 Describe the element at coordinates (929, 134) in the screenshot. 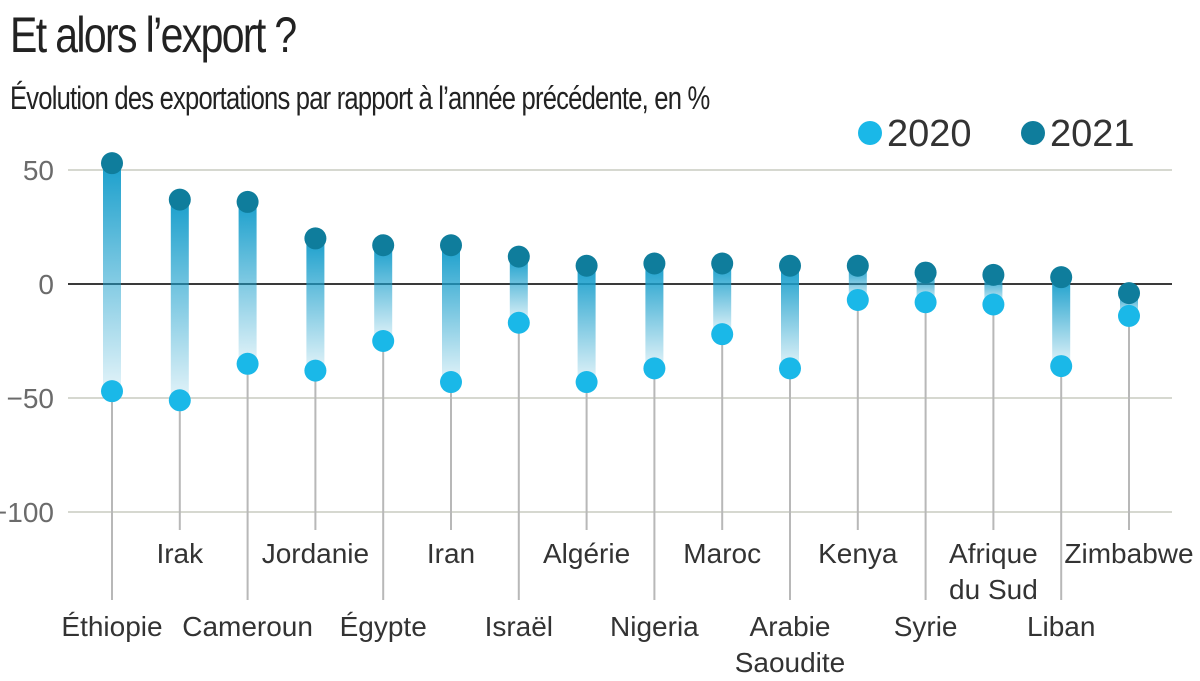

I see `legend-label-2020: 2020` at that location.